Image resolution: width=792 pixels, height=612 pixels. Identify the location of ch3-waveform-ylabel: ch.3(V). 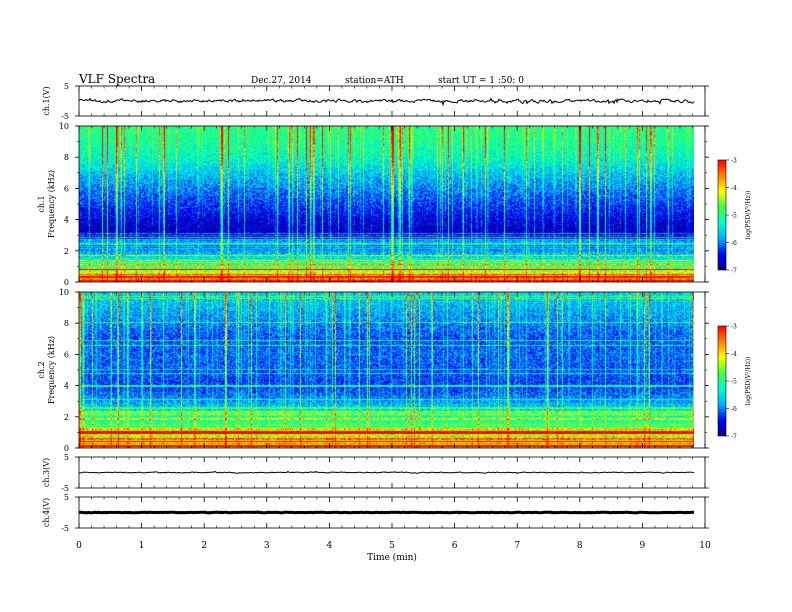
(46, 472).